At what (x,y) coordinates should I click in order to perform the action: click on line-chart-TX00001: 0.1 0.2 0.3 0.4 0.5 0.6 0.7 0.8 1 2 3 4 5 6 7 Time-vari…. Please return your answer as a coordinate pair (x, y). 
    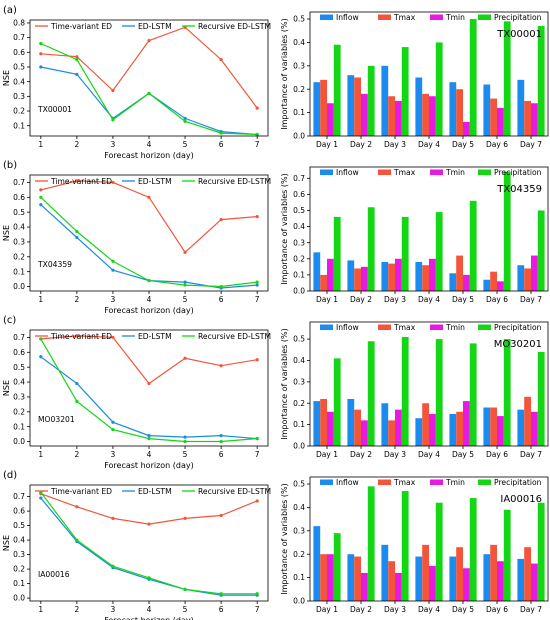
    Looking at the image, I should click on (136, 82).